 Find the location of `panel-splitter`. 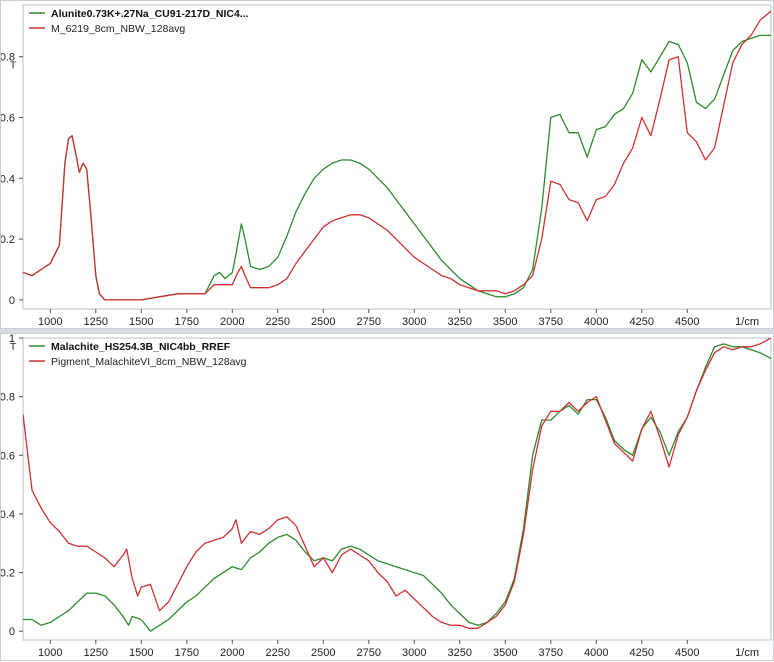

panel-splitter is located at coordinates (387, 331).